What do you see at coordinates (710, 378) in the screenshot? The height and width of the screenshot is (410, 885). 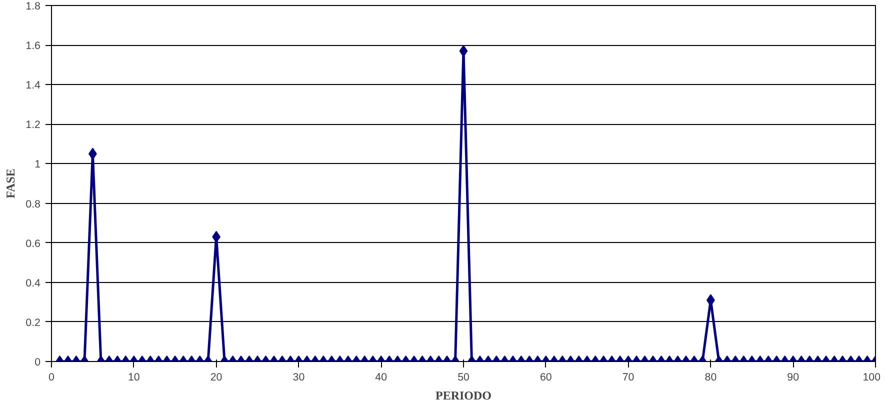 I see `x-tick-label: 80` at bounding box center [710, 378].